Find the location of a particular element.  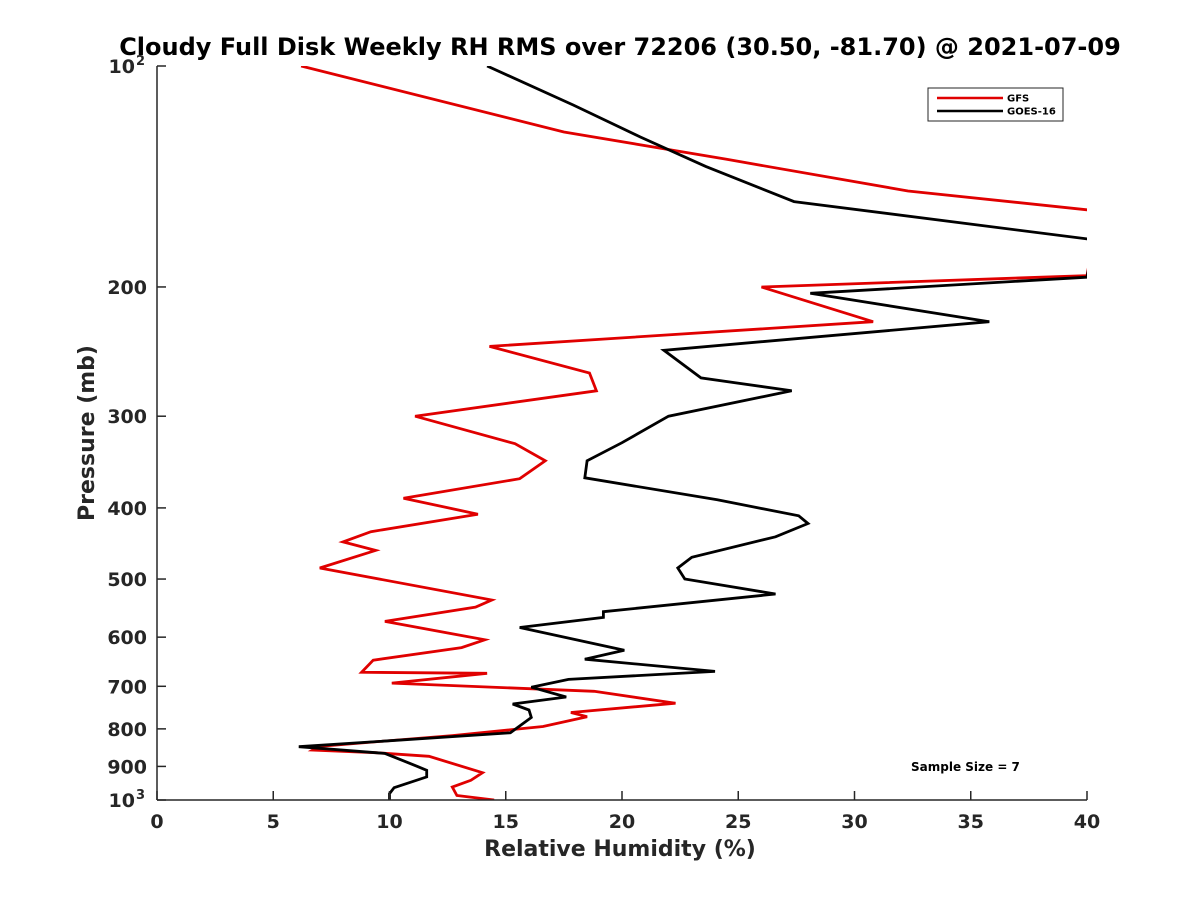

y-tick-label: 800 is located at coordinates (127, 730).